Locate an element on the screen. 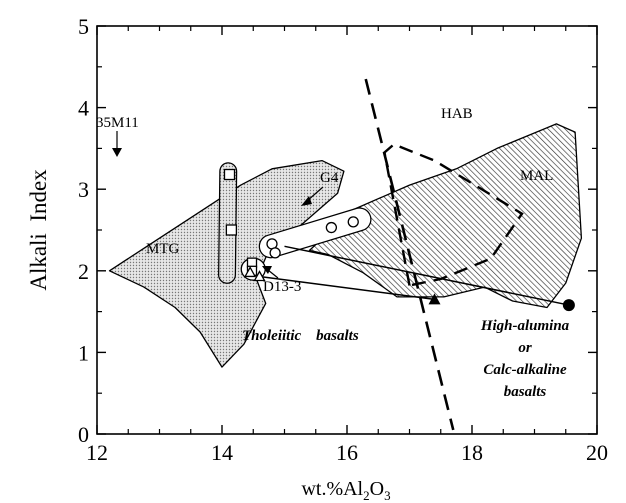 This screenshot has height=503, width=626. x-tick-label: 20 is located at coordinates (597, 452).